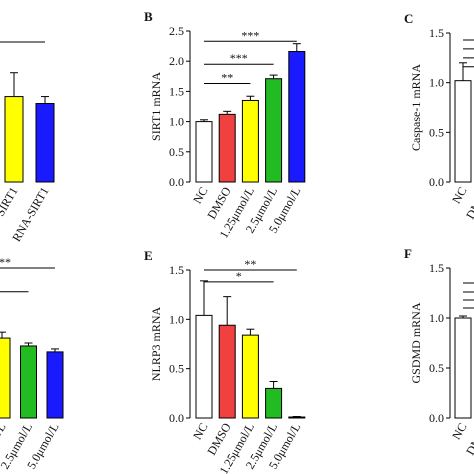  I want to click on y-axis-label: SIRT1 mRNA, so click(156, 106).